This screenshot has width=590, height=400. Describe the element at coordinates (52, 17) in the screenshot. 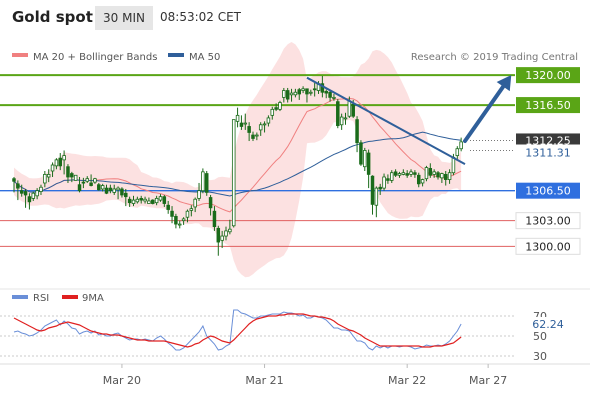

I see `instrument-title: Gold spot` at that location.